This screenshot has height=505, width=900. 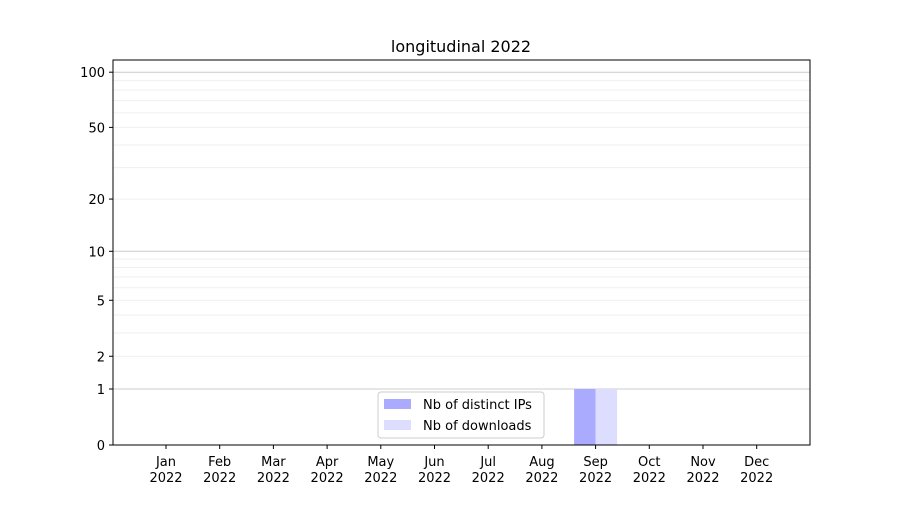 What do you see at coordinates (96, 128) in the screenshot?
I see `y-tick-label: 50` at bounding box center [96, 128].